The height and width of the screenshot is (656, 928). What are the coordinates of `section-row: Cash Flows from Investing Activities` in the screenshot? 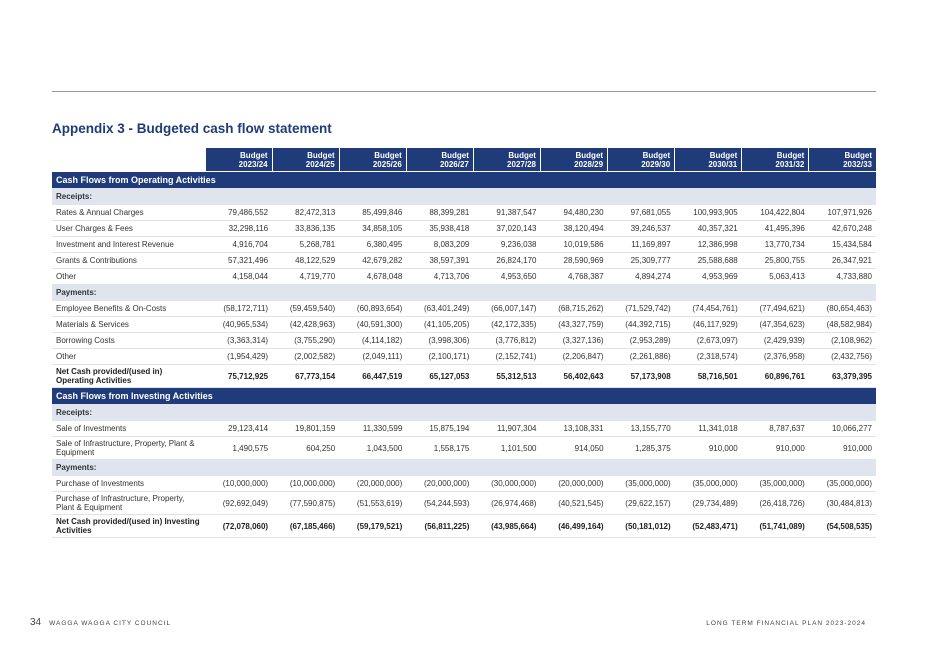 It's located at (464, 396).